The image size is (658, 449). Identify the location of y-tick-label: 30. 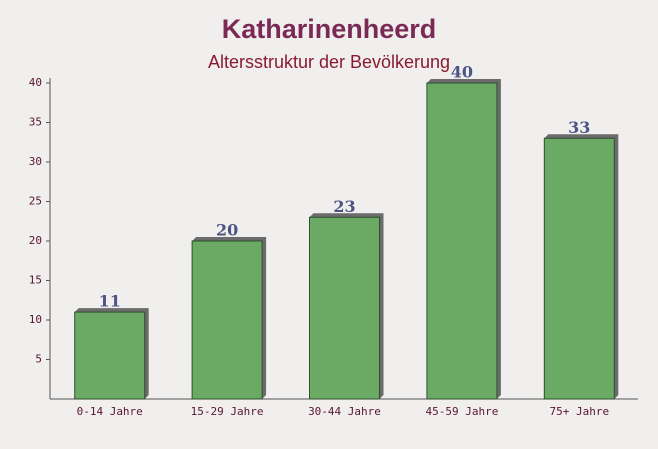
(35, 161).